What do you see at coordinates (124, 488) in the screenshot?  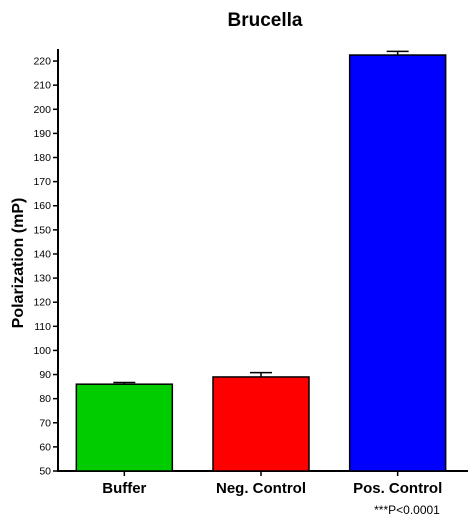 I see `x-tick-label: Buffer` at bounding box center [124, 488].